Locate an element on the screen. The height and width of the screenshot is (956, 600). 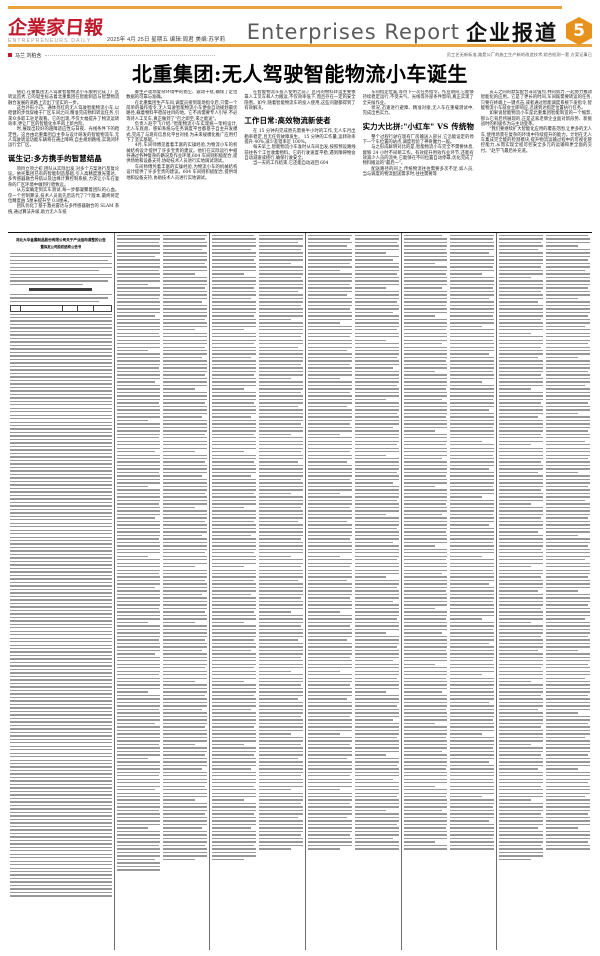
byline: 马兰 刘柏含 is located at coordinates (24, 55).